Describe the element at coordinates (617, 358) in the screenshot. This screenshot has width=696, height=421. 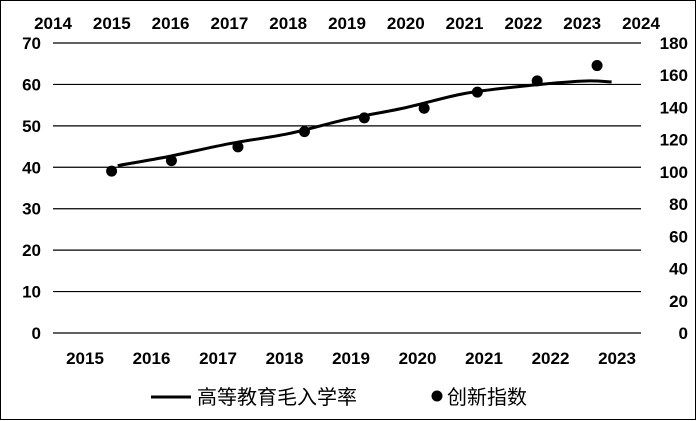
I see `bottom-x-tick-label: 2023` at that location.